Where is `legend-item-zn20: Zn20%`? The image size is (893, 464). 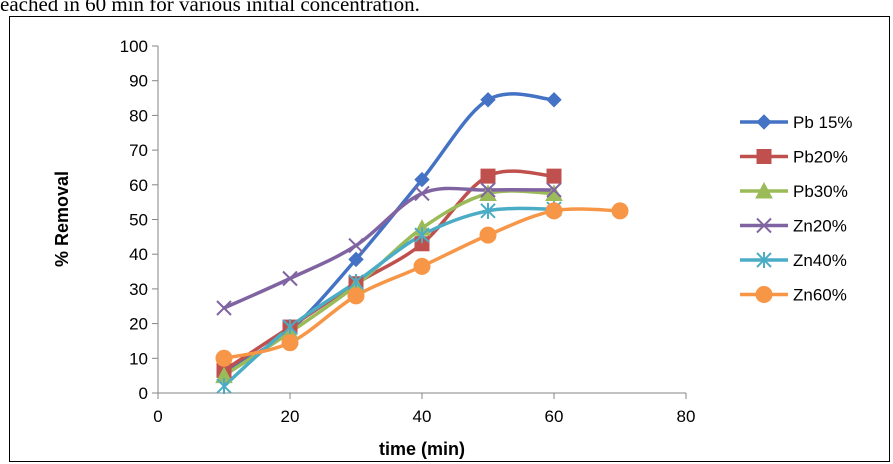
legend-item-zn20: Zn20% is located at coordinates (793, 226).